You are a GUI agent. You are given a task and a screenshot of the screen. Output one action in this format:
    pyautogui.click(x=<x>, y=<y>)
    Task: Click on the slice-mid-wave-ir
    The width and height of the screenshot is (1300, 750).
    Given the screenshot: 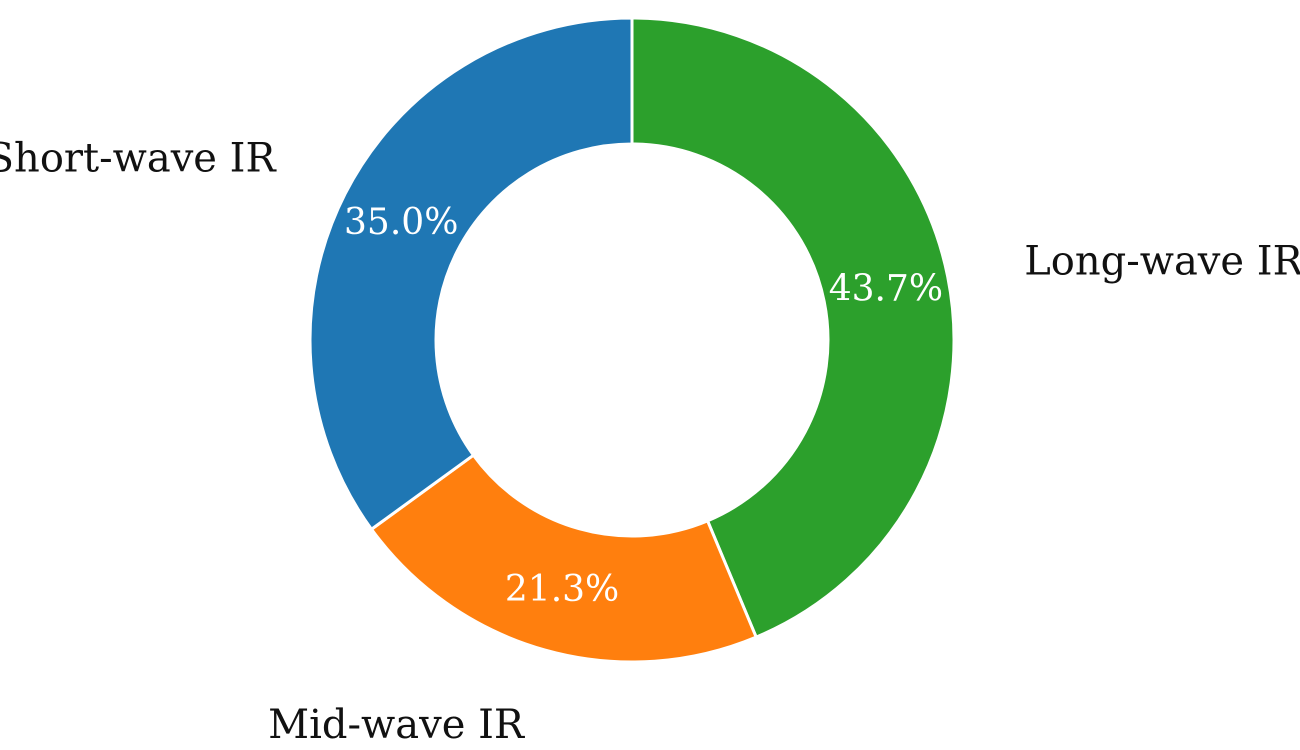 What is the action you would take?
    pyautogui.click(x=563, y=558)
    